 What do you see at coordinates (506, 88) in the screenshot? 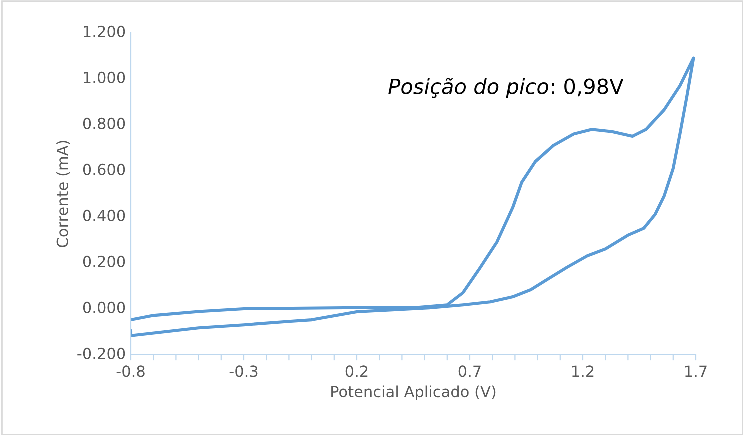
I see `annotation: Posição do pico: 0,98V` at bounding box center [506, 88].